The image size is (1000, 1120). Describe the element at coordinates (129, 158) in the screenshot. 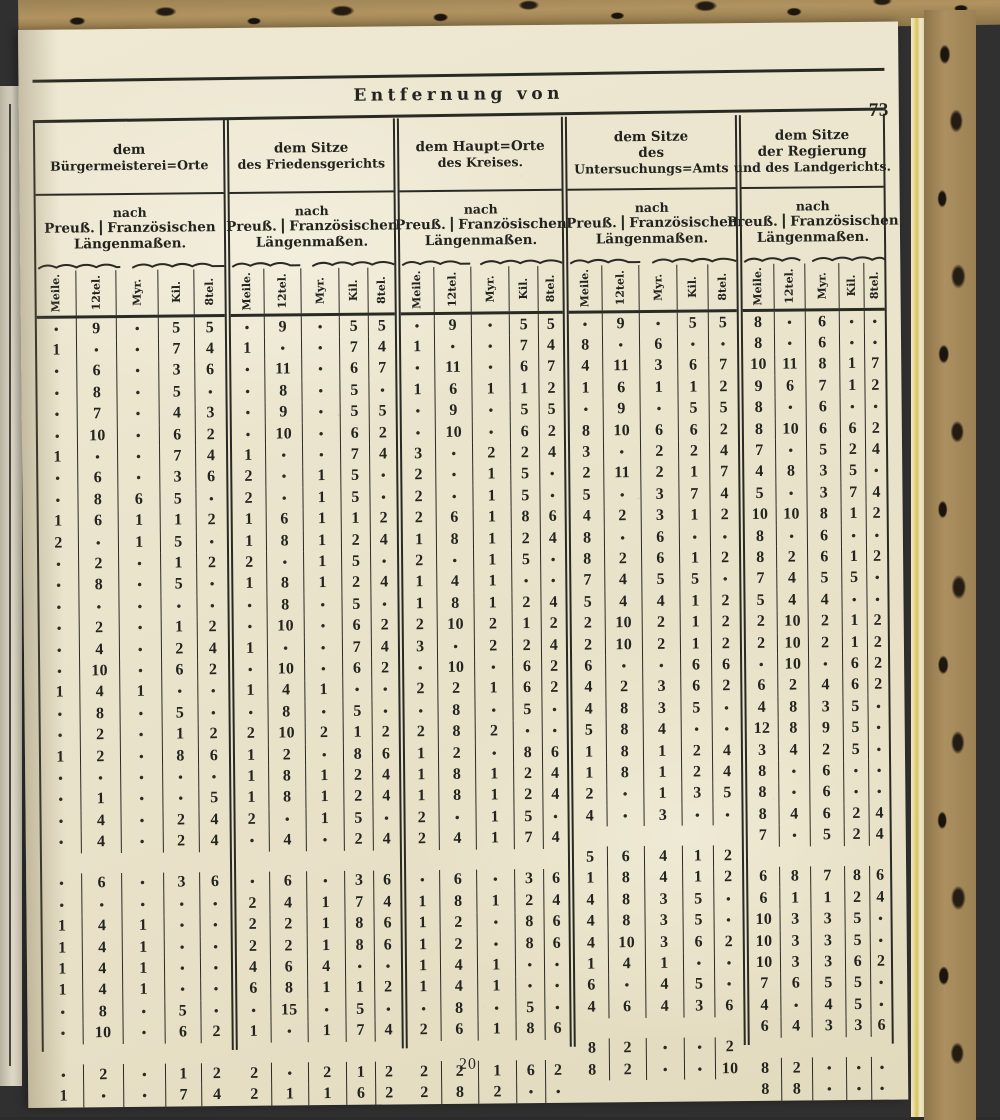

I see `group-header-buergermeisterei: dem Bürgermeisterei=Orte` at that location.